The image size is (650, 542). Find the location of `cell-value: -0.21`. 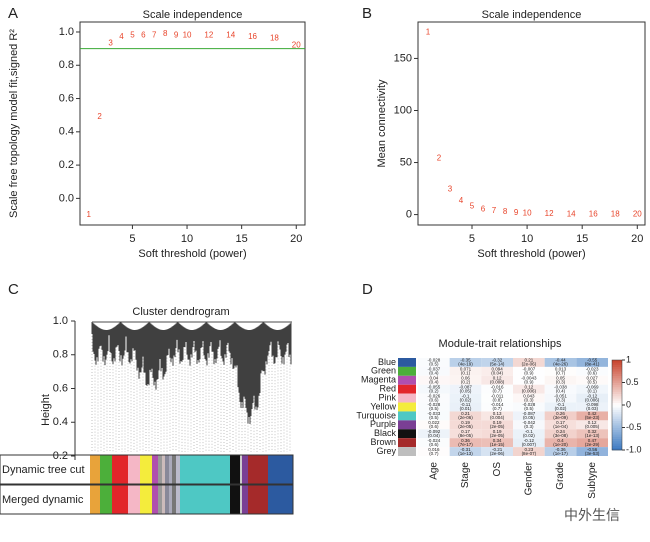

cell-value: -0.21 is located at coordinates (497, 449).